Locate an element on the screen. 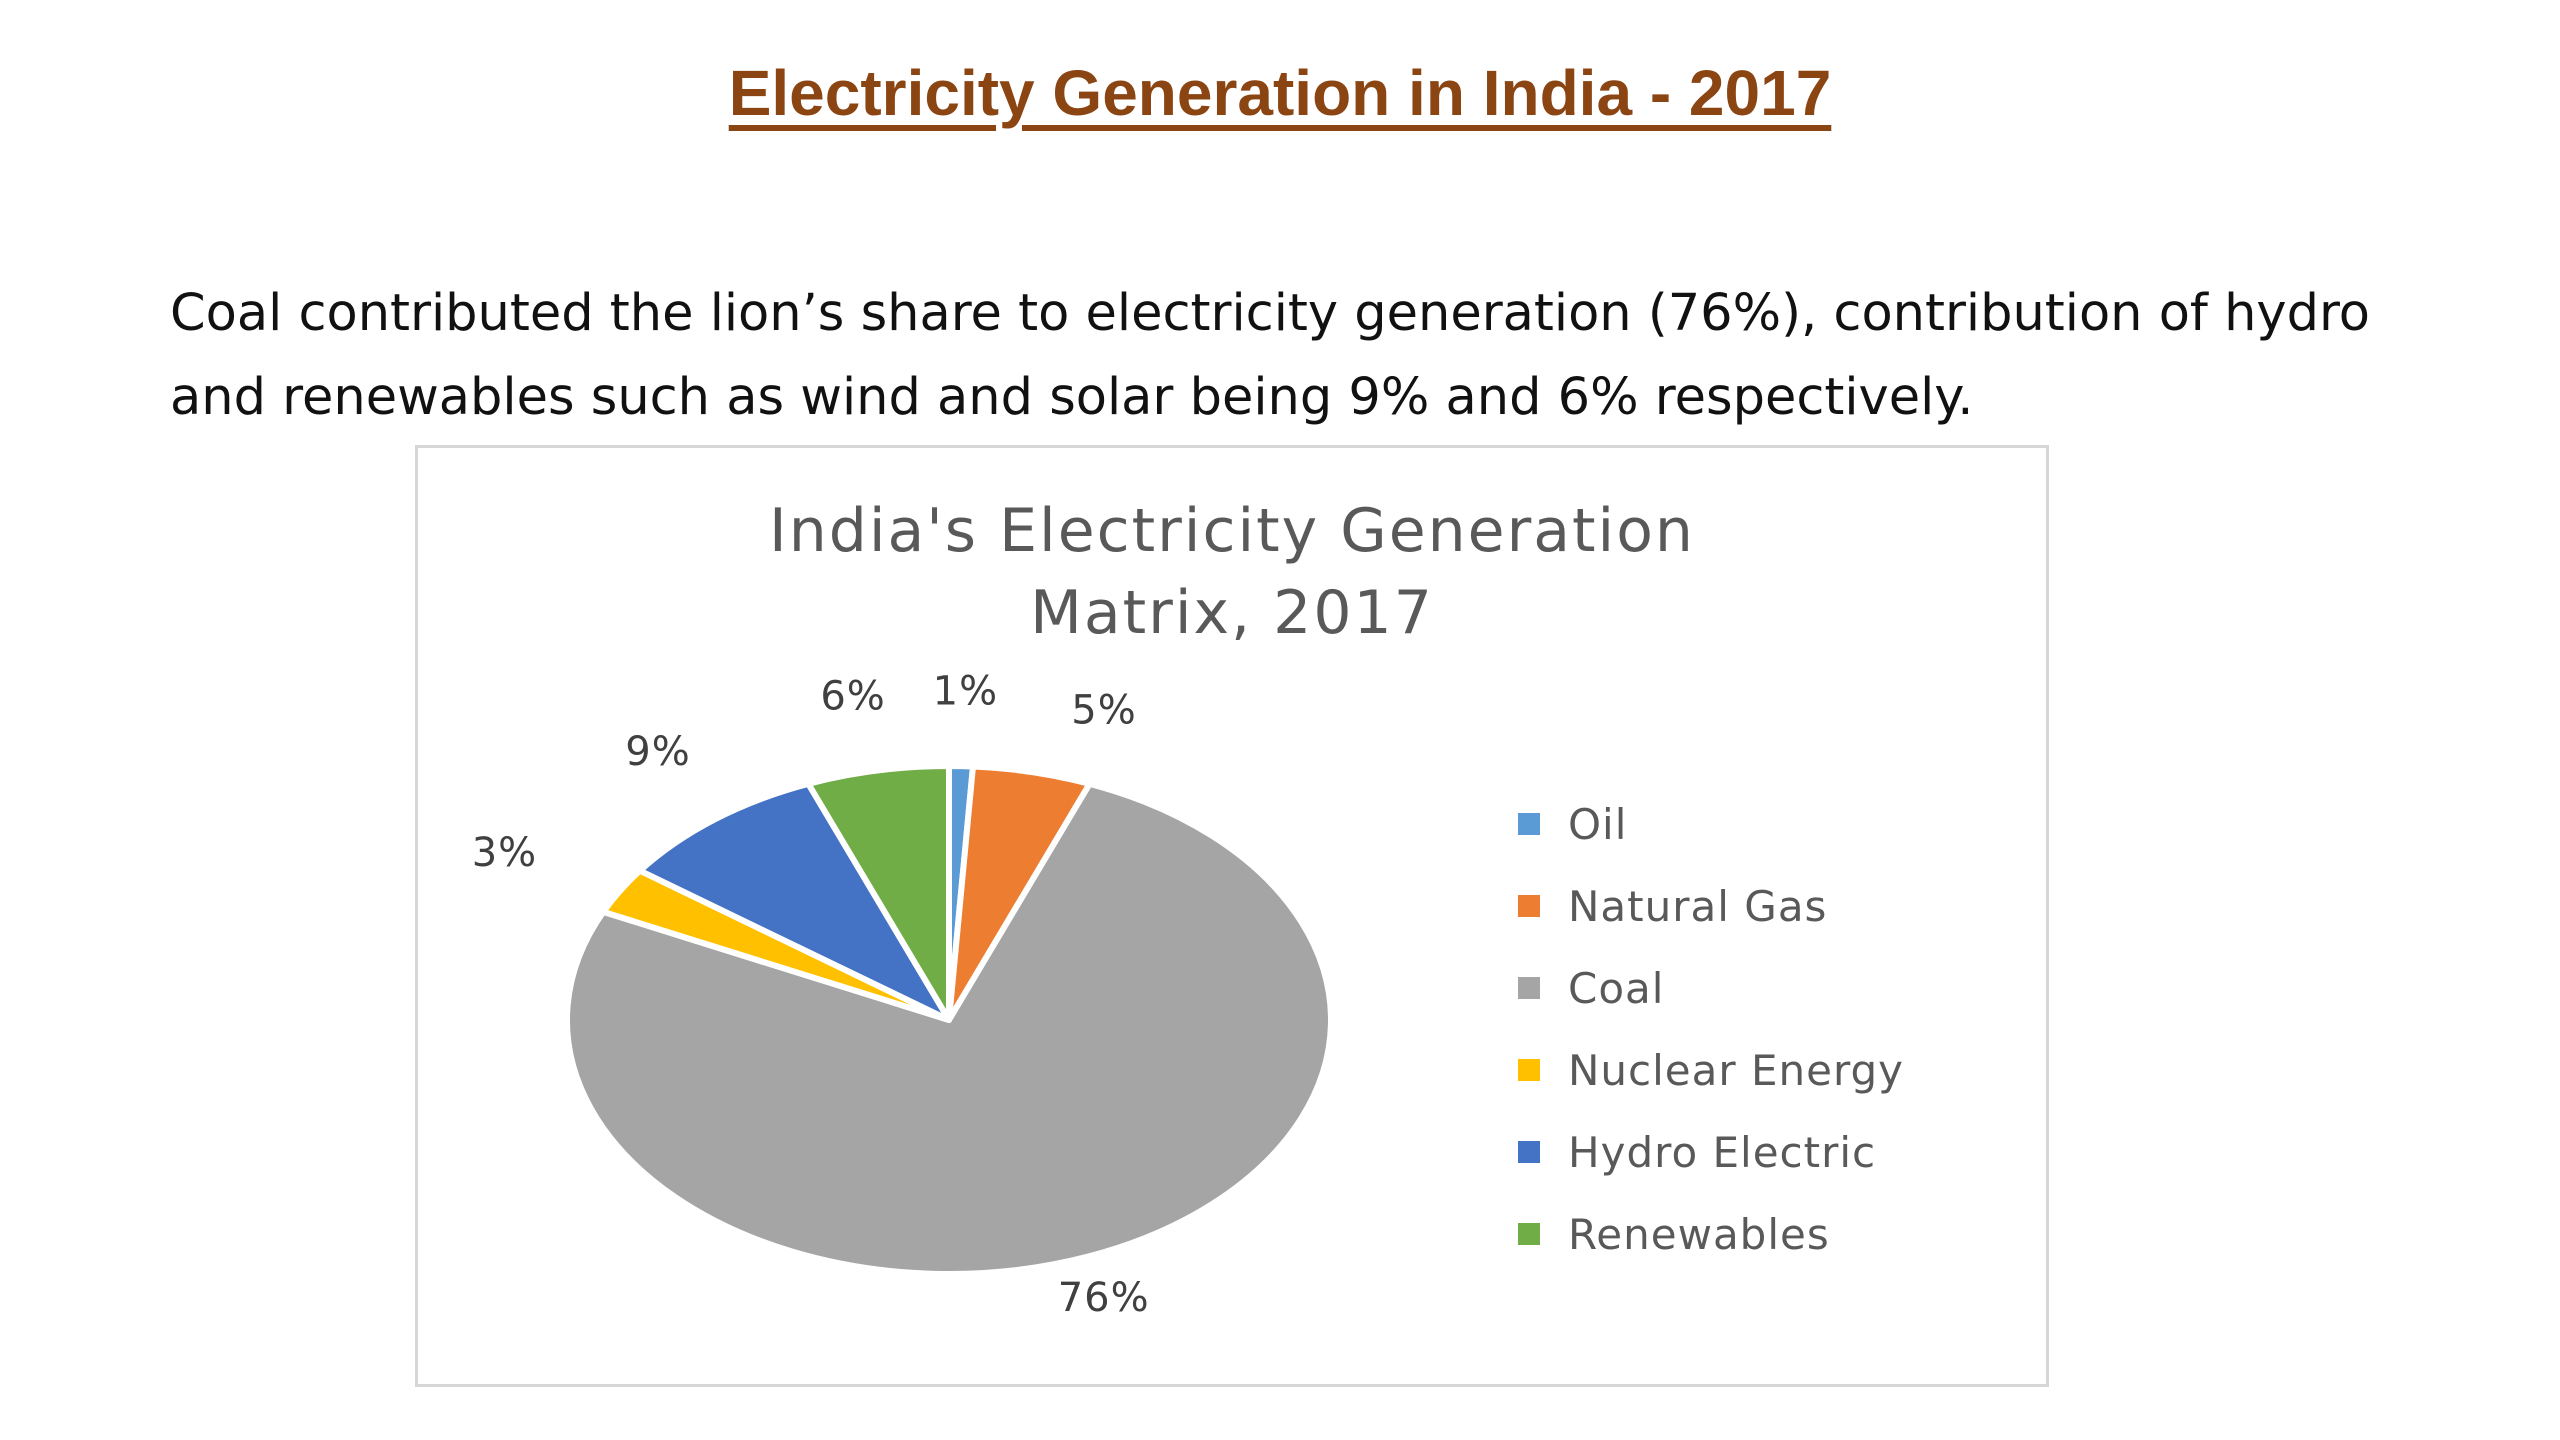 The width and height of the screenshot is (2560, 1440). legend-item-oil: Oil is located at coordinates (1711, 824).